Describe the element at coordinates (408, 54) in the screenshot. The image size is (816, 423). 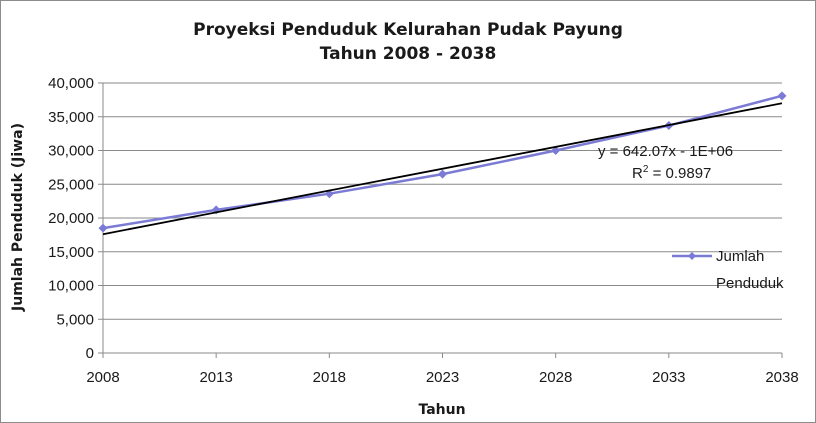
I see `chart-title-line-2: Tahun 2008 - 2038` at that location.